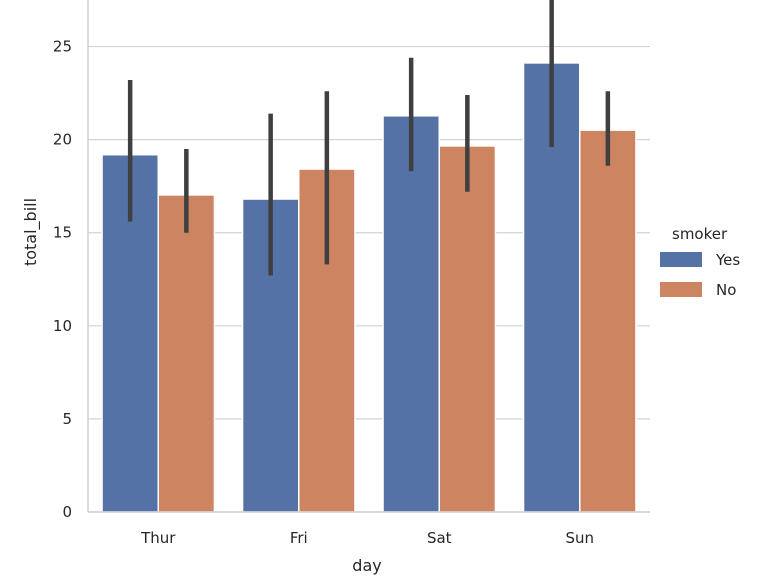 The image size is (767, 587). Describe the element at coordinates (62, 47) in the screenshot. I see `y-tick-label-25: 25` at that location.